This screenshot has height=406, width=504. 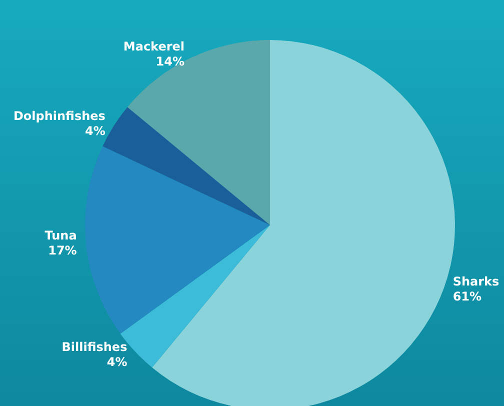 I want to click on slice-label: Dolphinfishes, so click(x=59, y=116).